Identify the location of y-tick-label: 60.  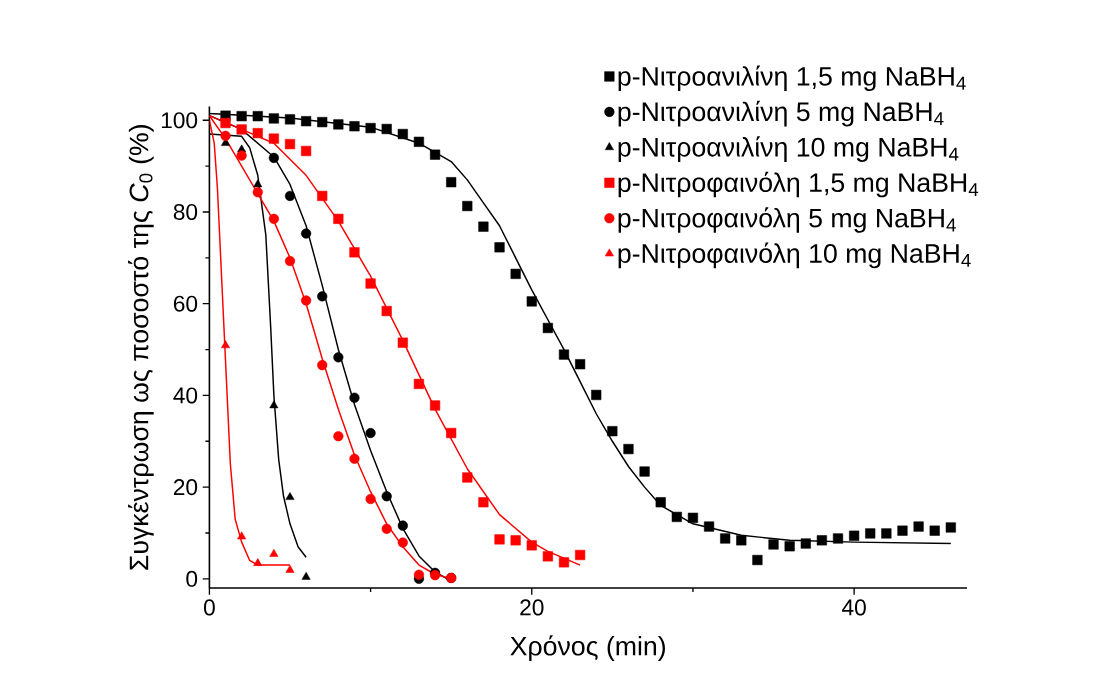
(185, 303).